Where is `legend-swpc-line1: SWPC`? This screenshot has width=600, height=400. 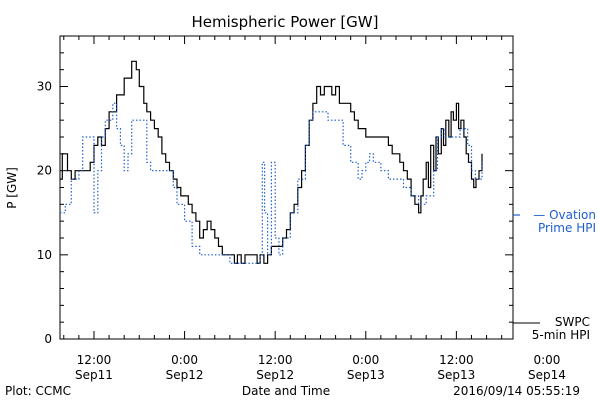
legend-swpc-line1: SWPC is located at coordinates (572, 322).